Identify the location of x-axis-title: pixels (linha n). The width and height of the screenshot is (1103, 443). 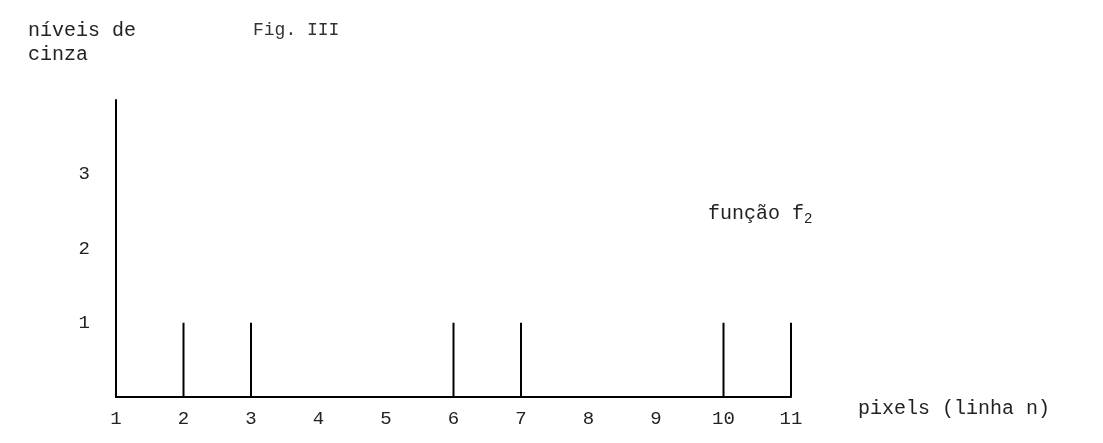
(954, 408).